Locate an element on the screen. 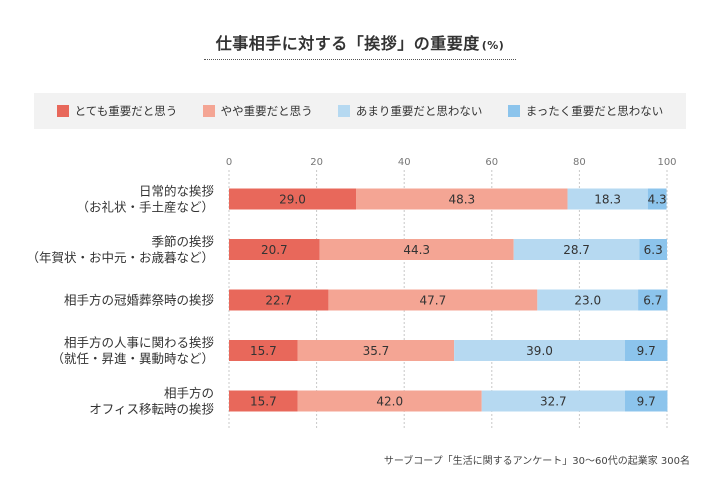 The image size is (720, 491). legend-item-3: まったく重要だと思わない is located at coordinates (585, 111).